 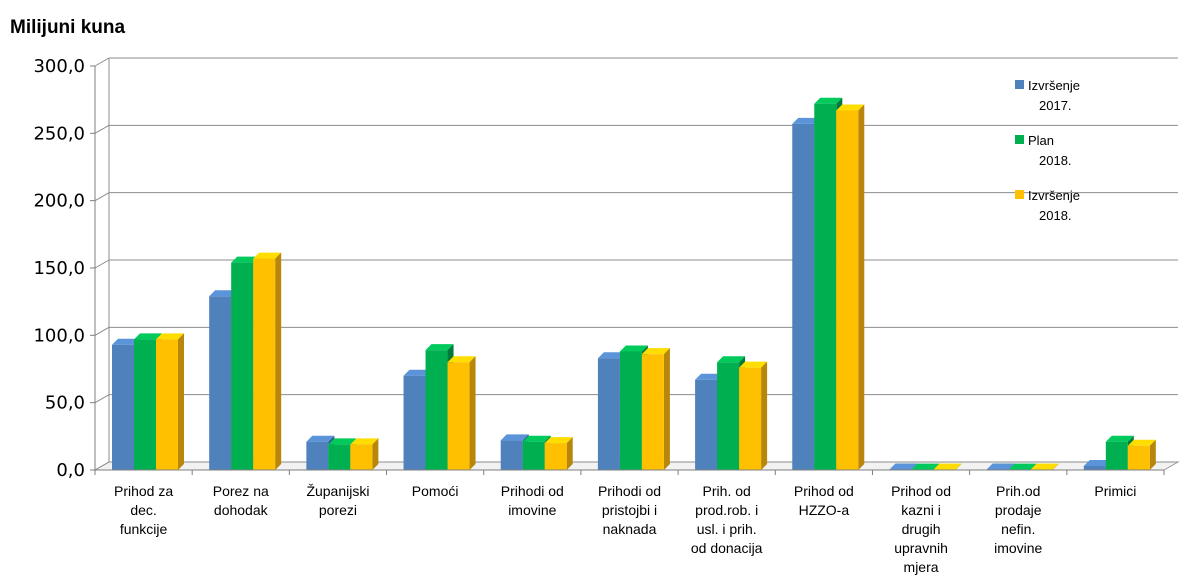 I want to click on legend-item: Izvršenje 2017., so click(x=1047, y=95).